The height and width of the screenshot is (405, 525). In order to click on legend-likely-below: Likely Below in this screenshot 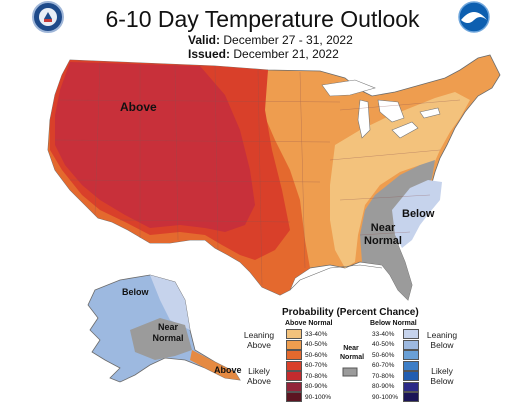, I will do `click(442, 376)`.